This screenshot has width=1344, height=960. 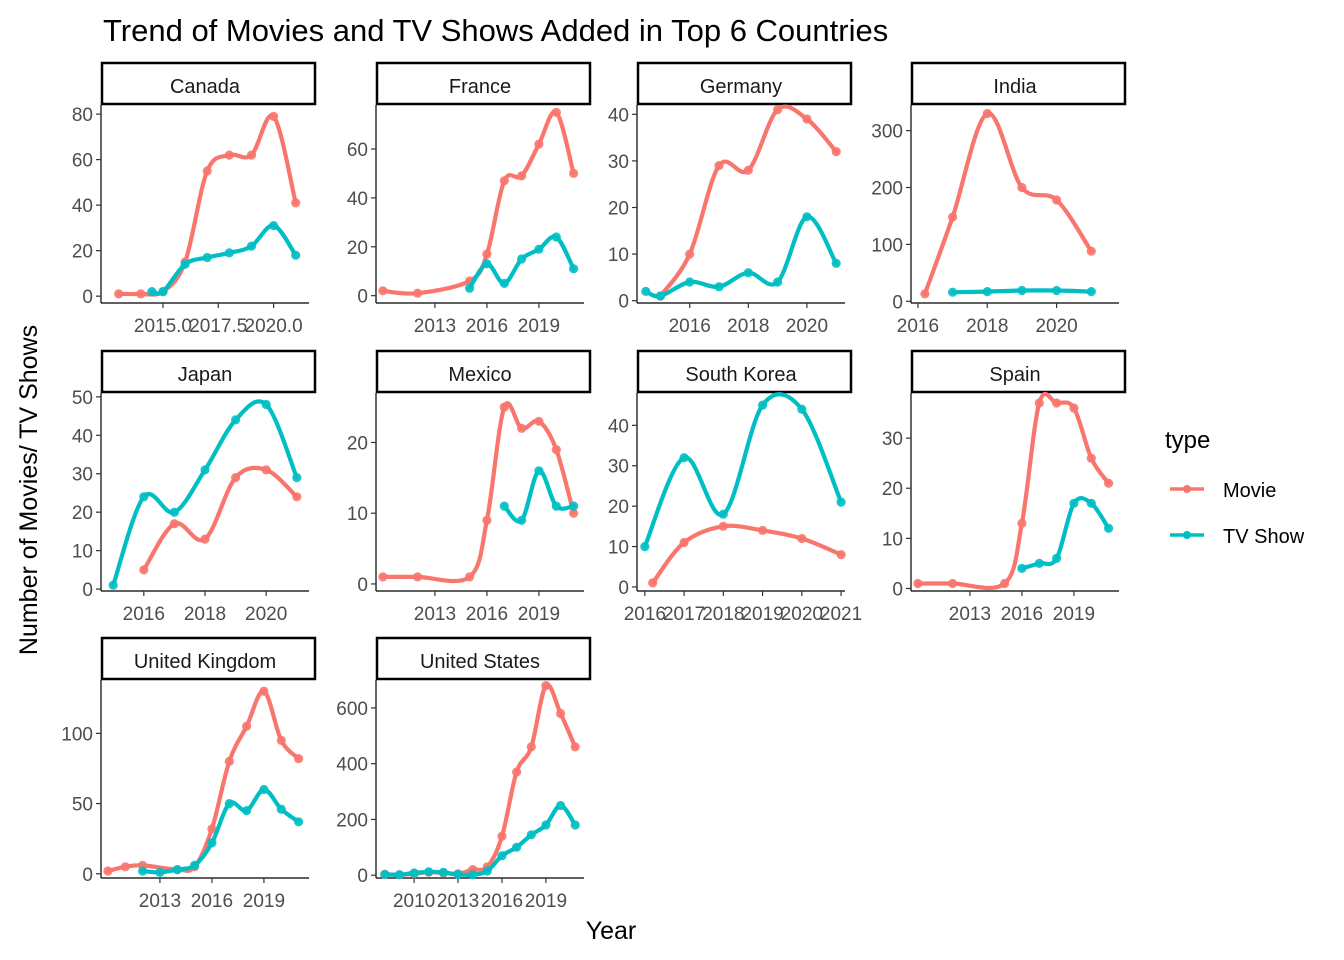 What do you see at coordinates (1004, 487) in the screenshot?
I see `facet-spain: Spain 0 10 20 30 2013 2016 2019` at bounding box center [1004, 487].